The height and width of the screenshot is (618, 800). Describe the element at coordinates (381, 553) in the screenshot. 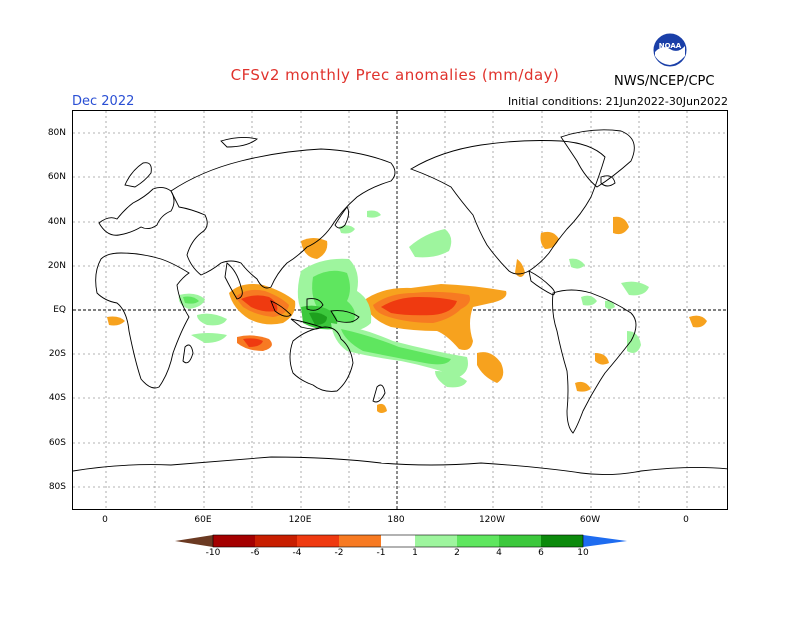

I see `colorbar-label-m1: -1` at that location.